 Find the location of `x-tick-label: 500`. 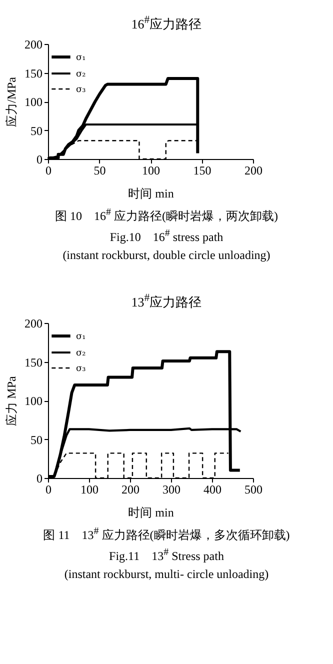

x-tick-label: 500 is located at coordinates (253, 489).